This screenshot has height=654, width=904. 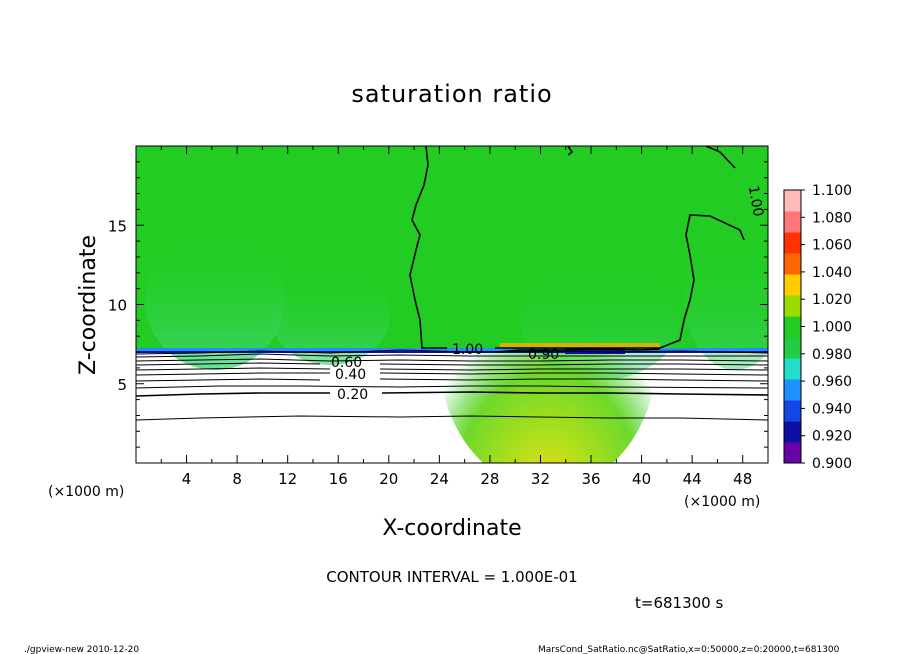 I want to click on y-tick-label: 5, so click(x=122, y=385).